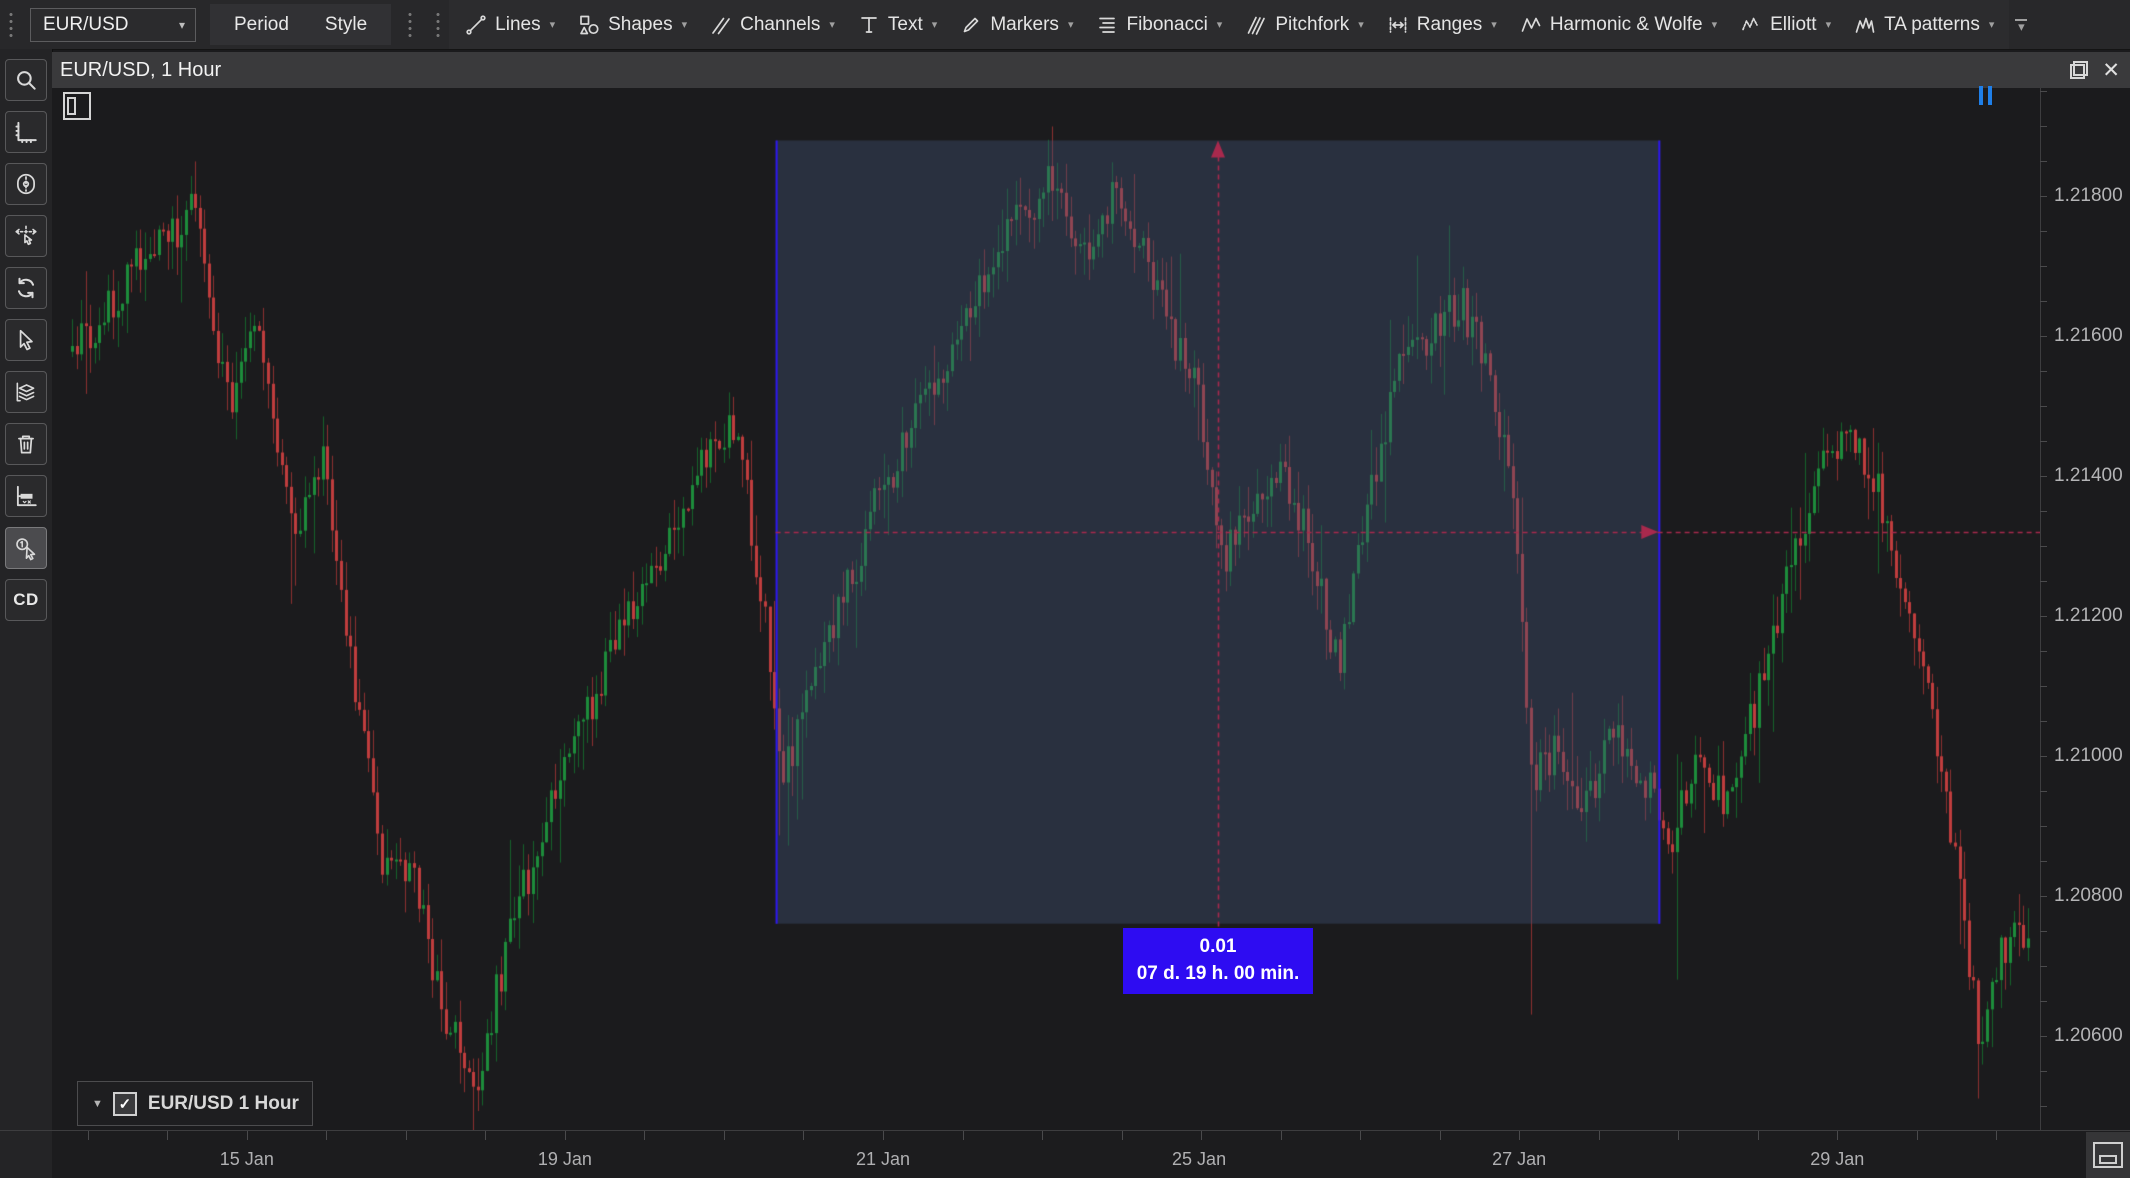 This screenshot has height=1178, width=2130. Describe the element at coordinates (1218, 947) in the screenshot. I see `measurement-price-delta: 0.01` at that location.